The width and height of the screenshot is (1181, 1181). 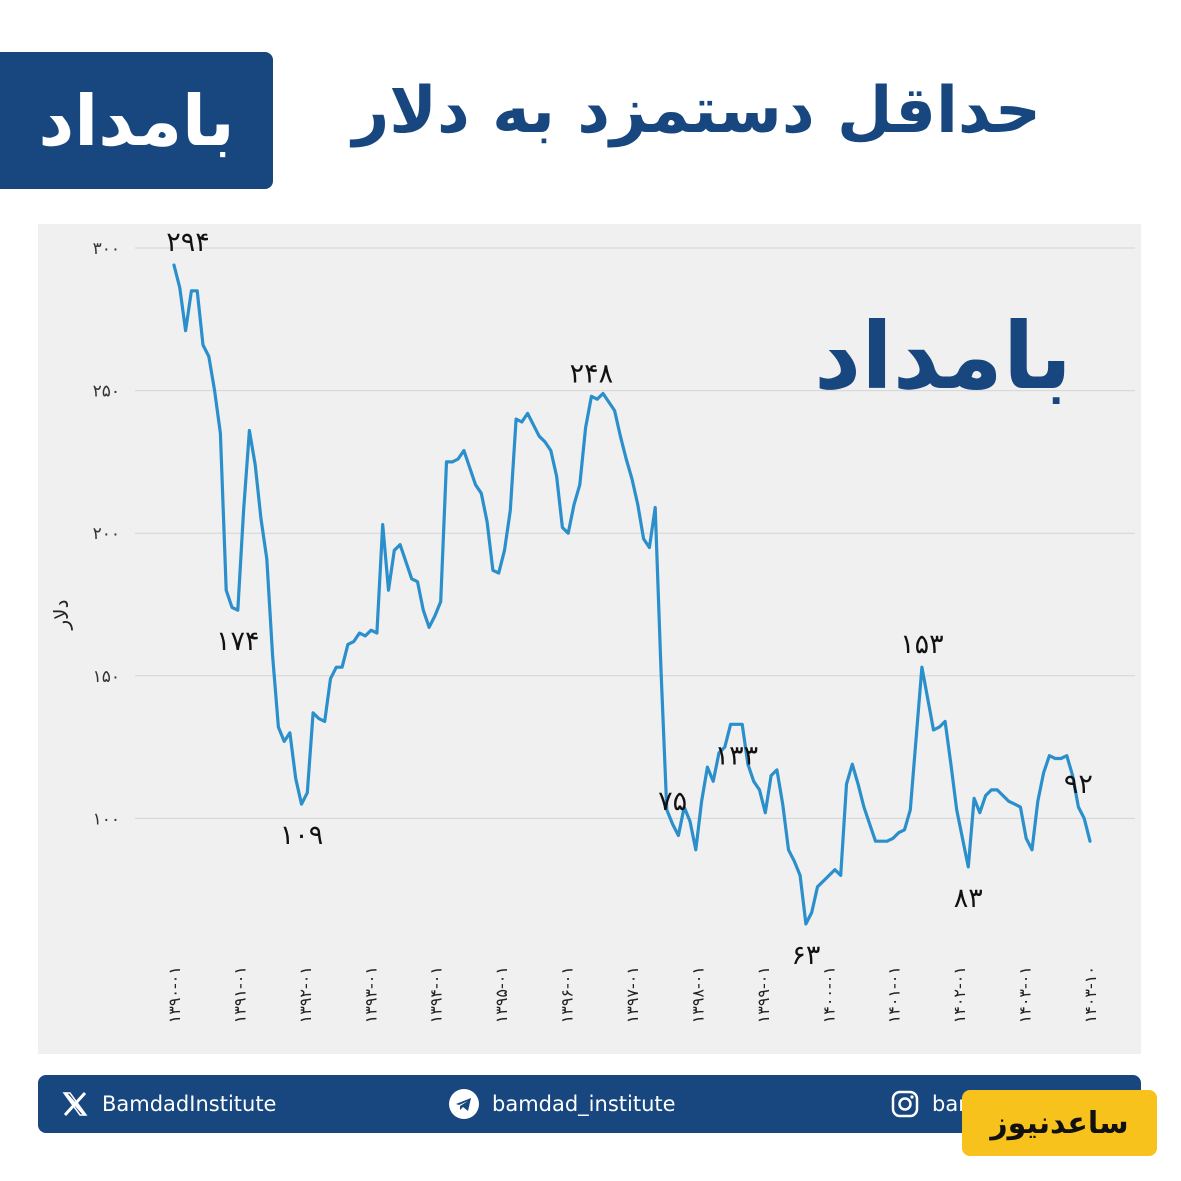 What do you see at coordinates (189, 1104) in the screenshot?
I see `footer-x-label: BamdadInstitute` at bounding box center [189, 1104].